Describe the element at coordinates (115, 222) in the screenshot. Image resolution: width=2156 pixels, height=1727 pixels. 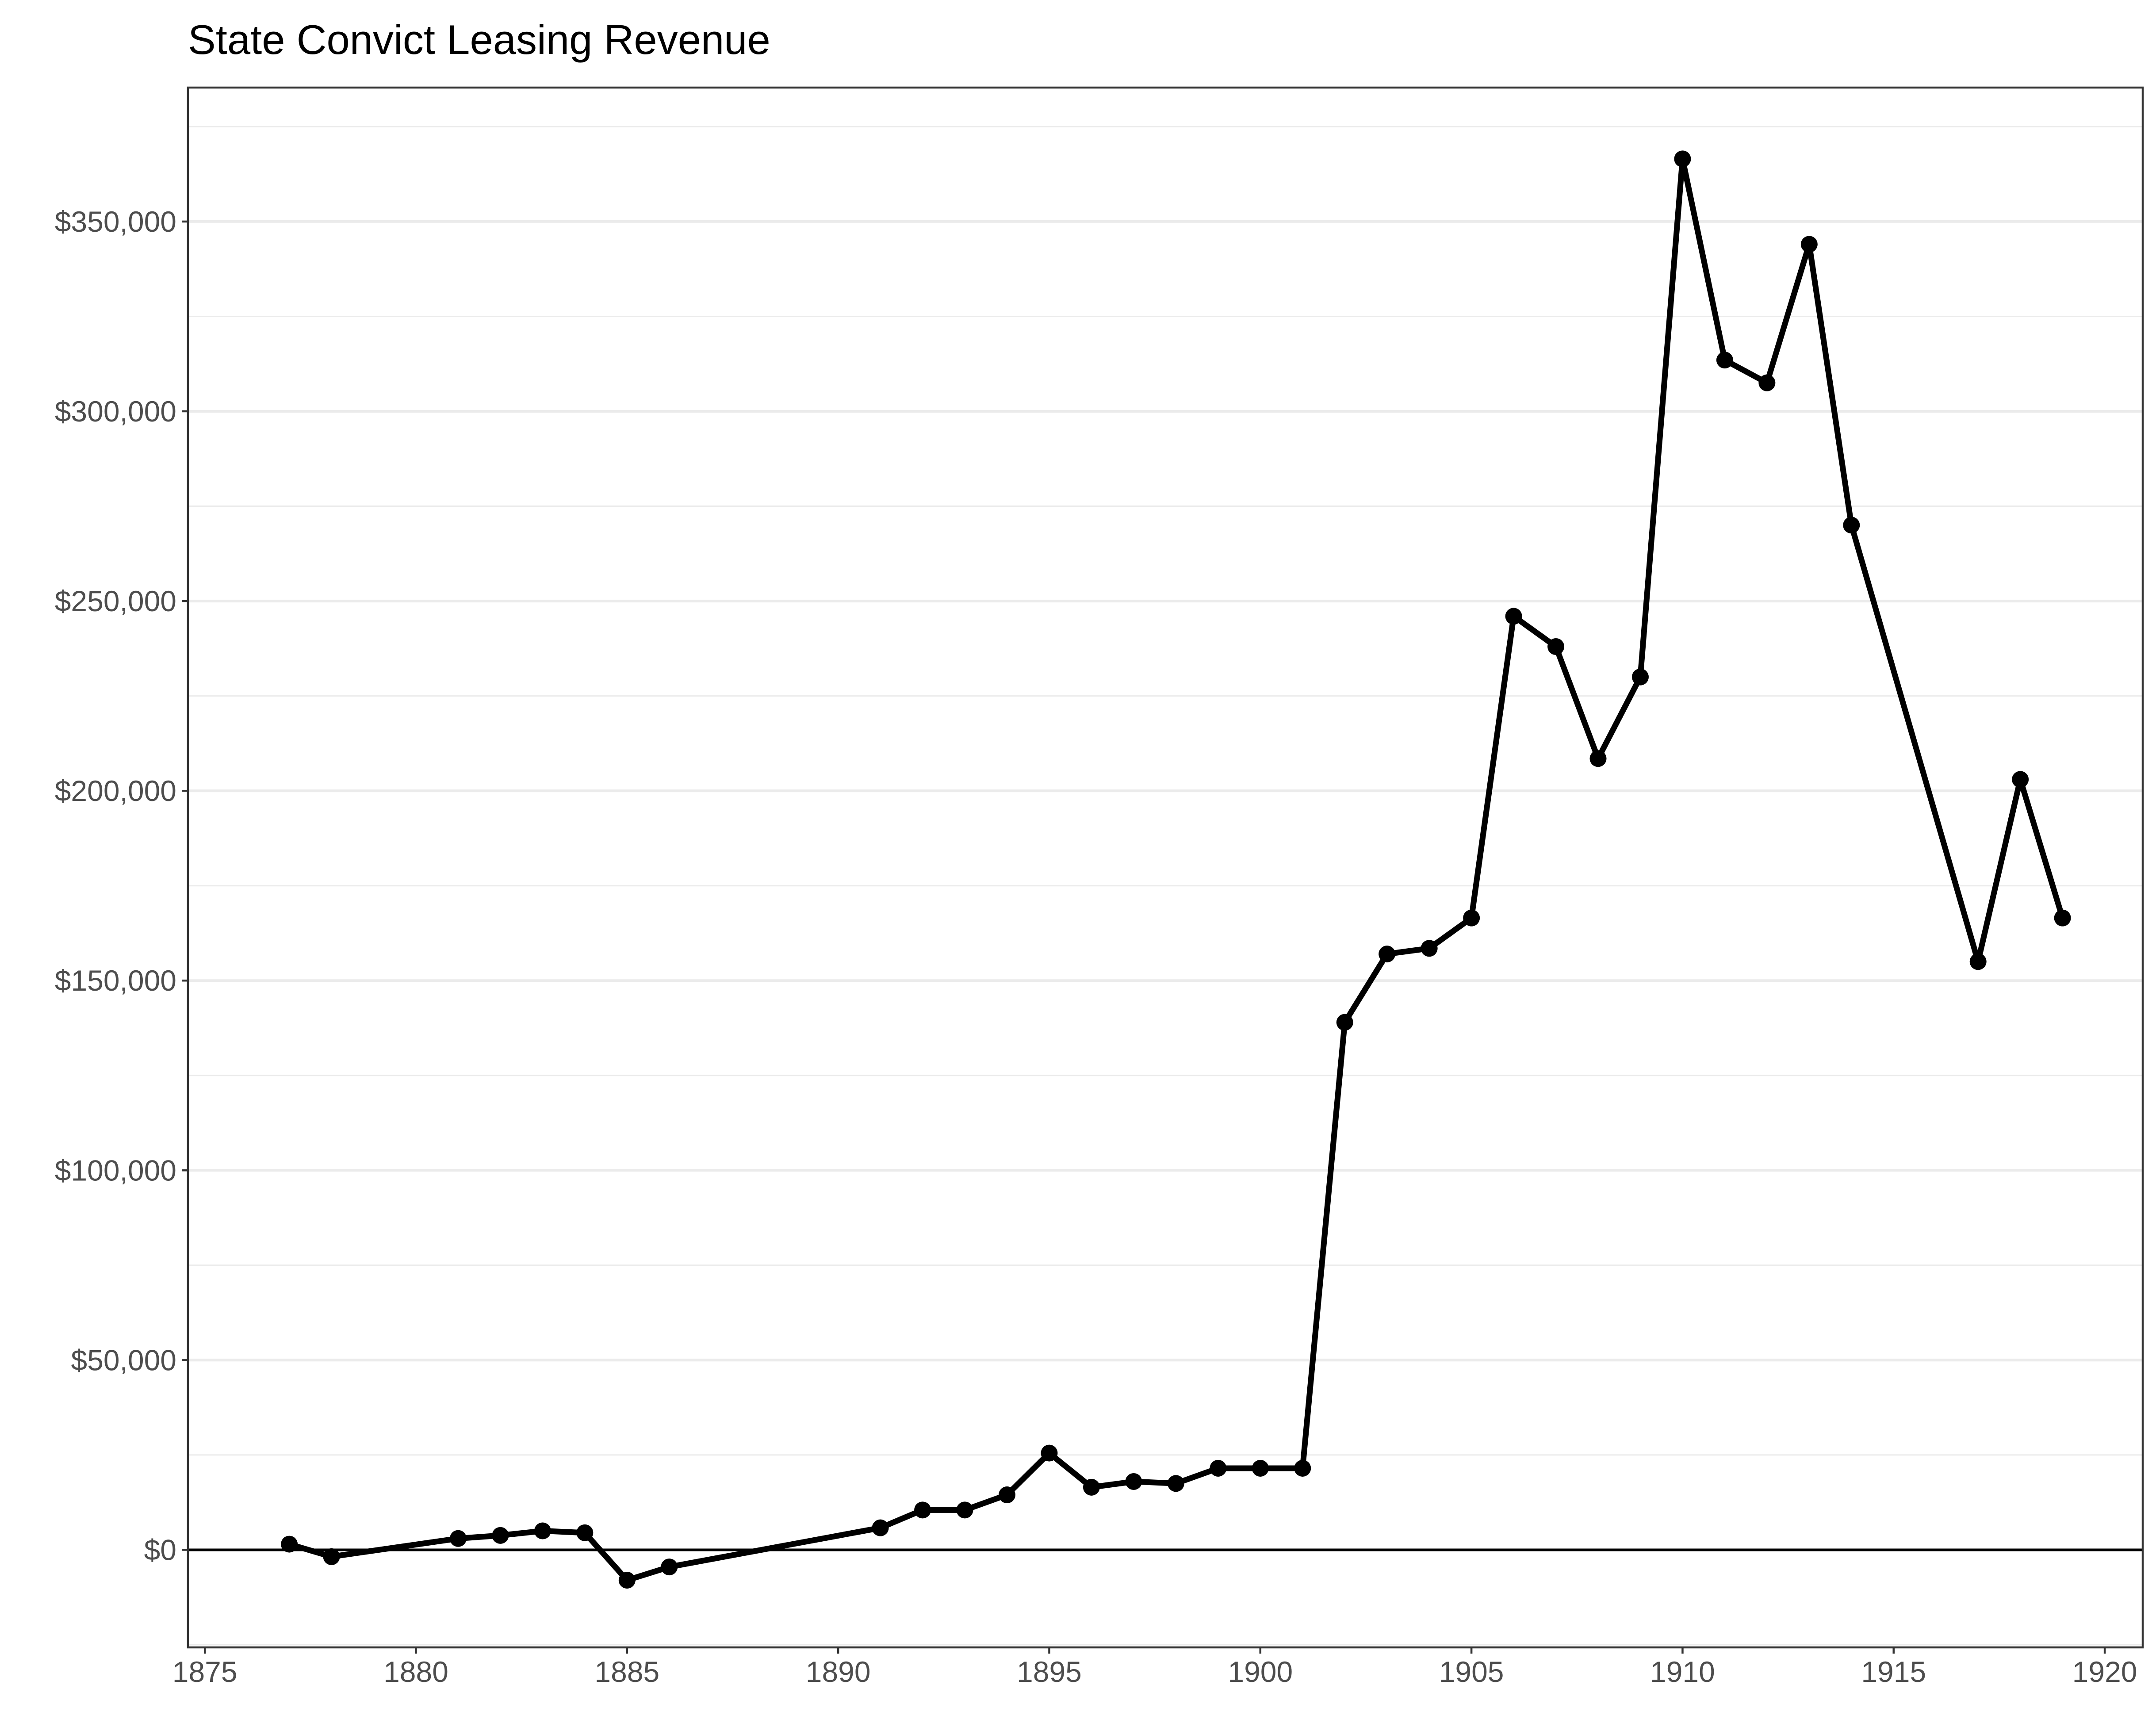
I see `y-tick-label: $350,000` at that location.